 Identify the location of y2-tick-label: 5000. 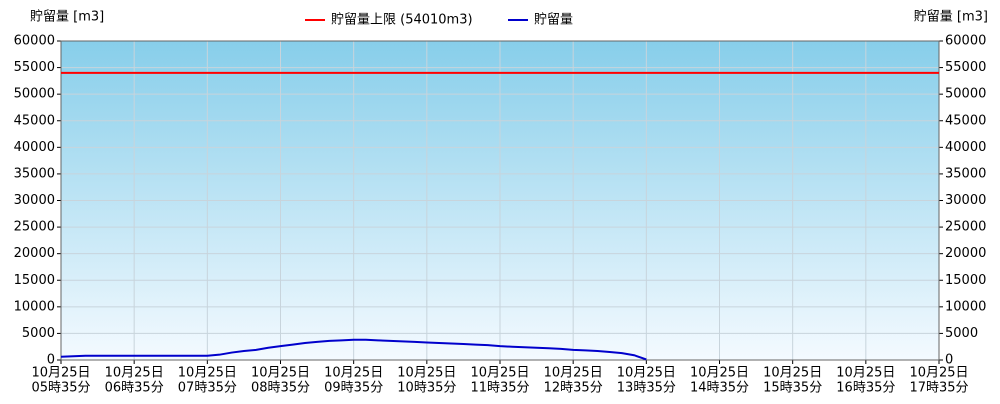
(961, 333).